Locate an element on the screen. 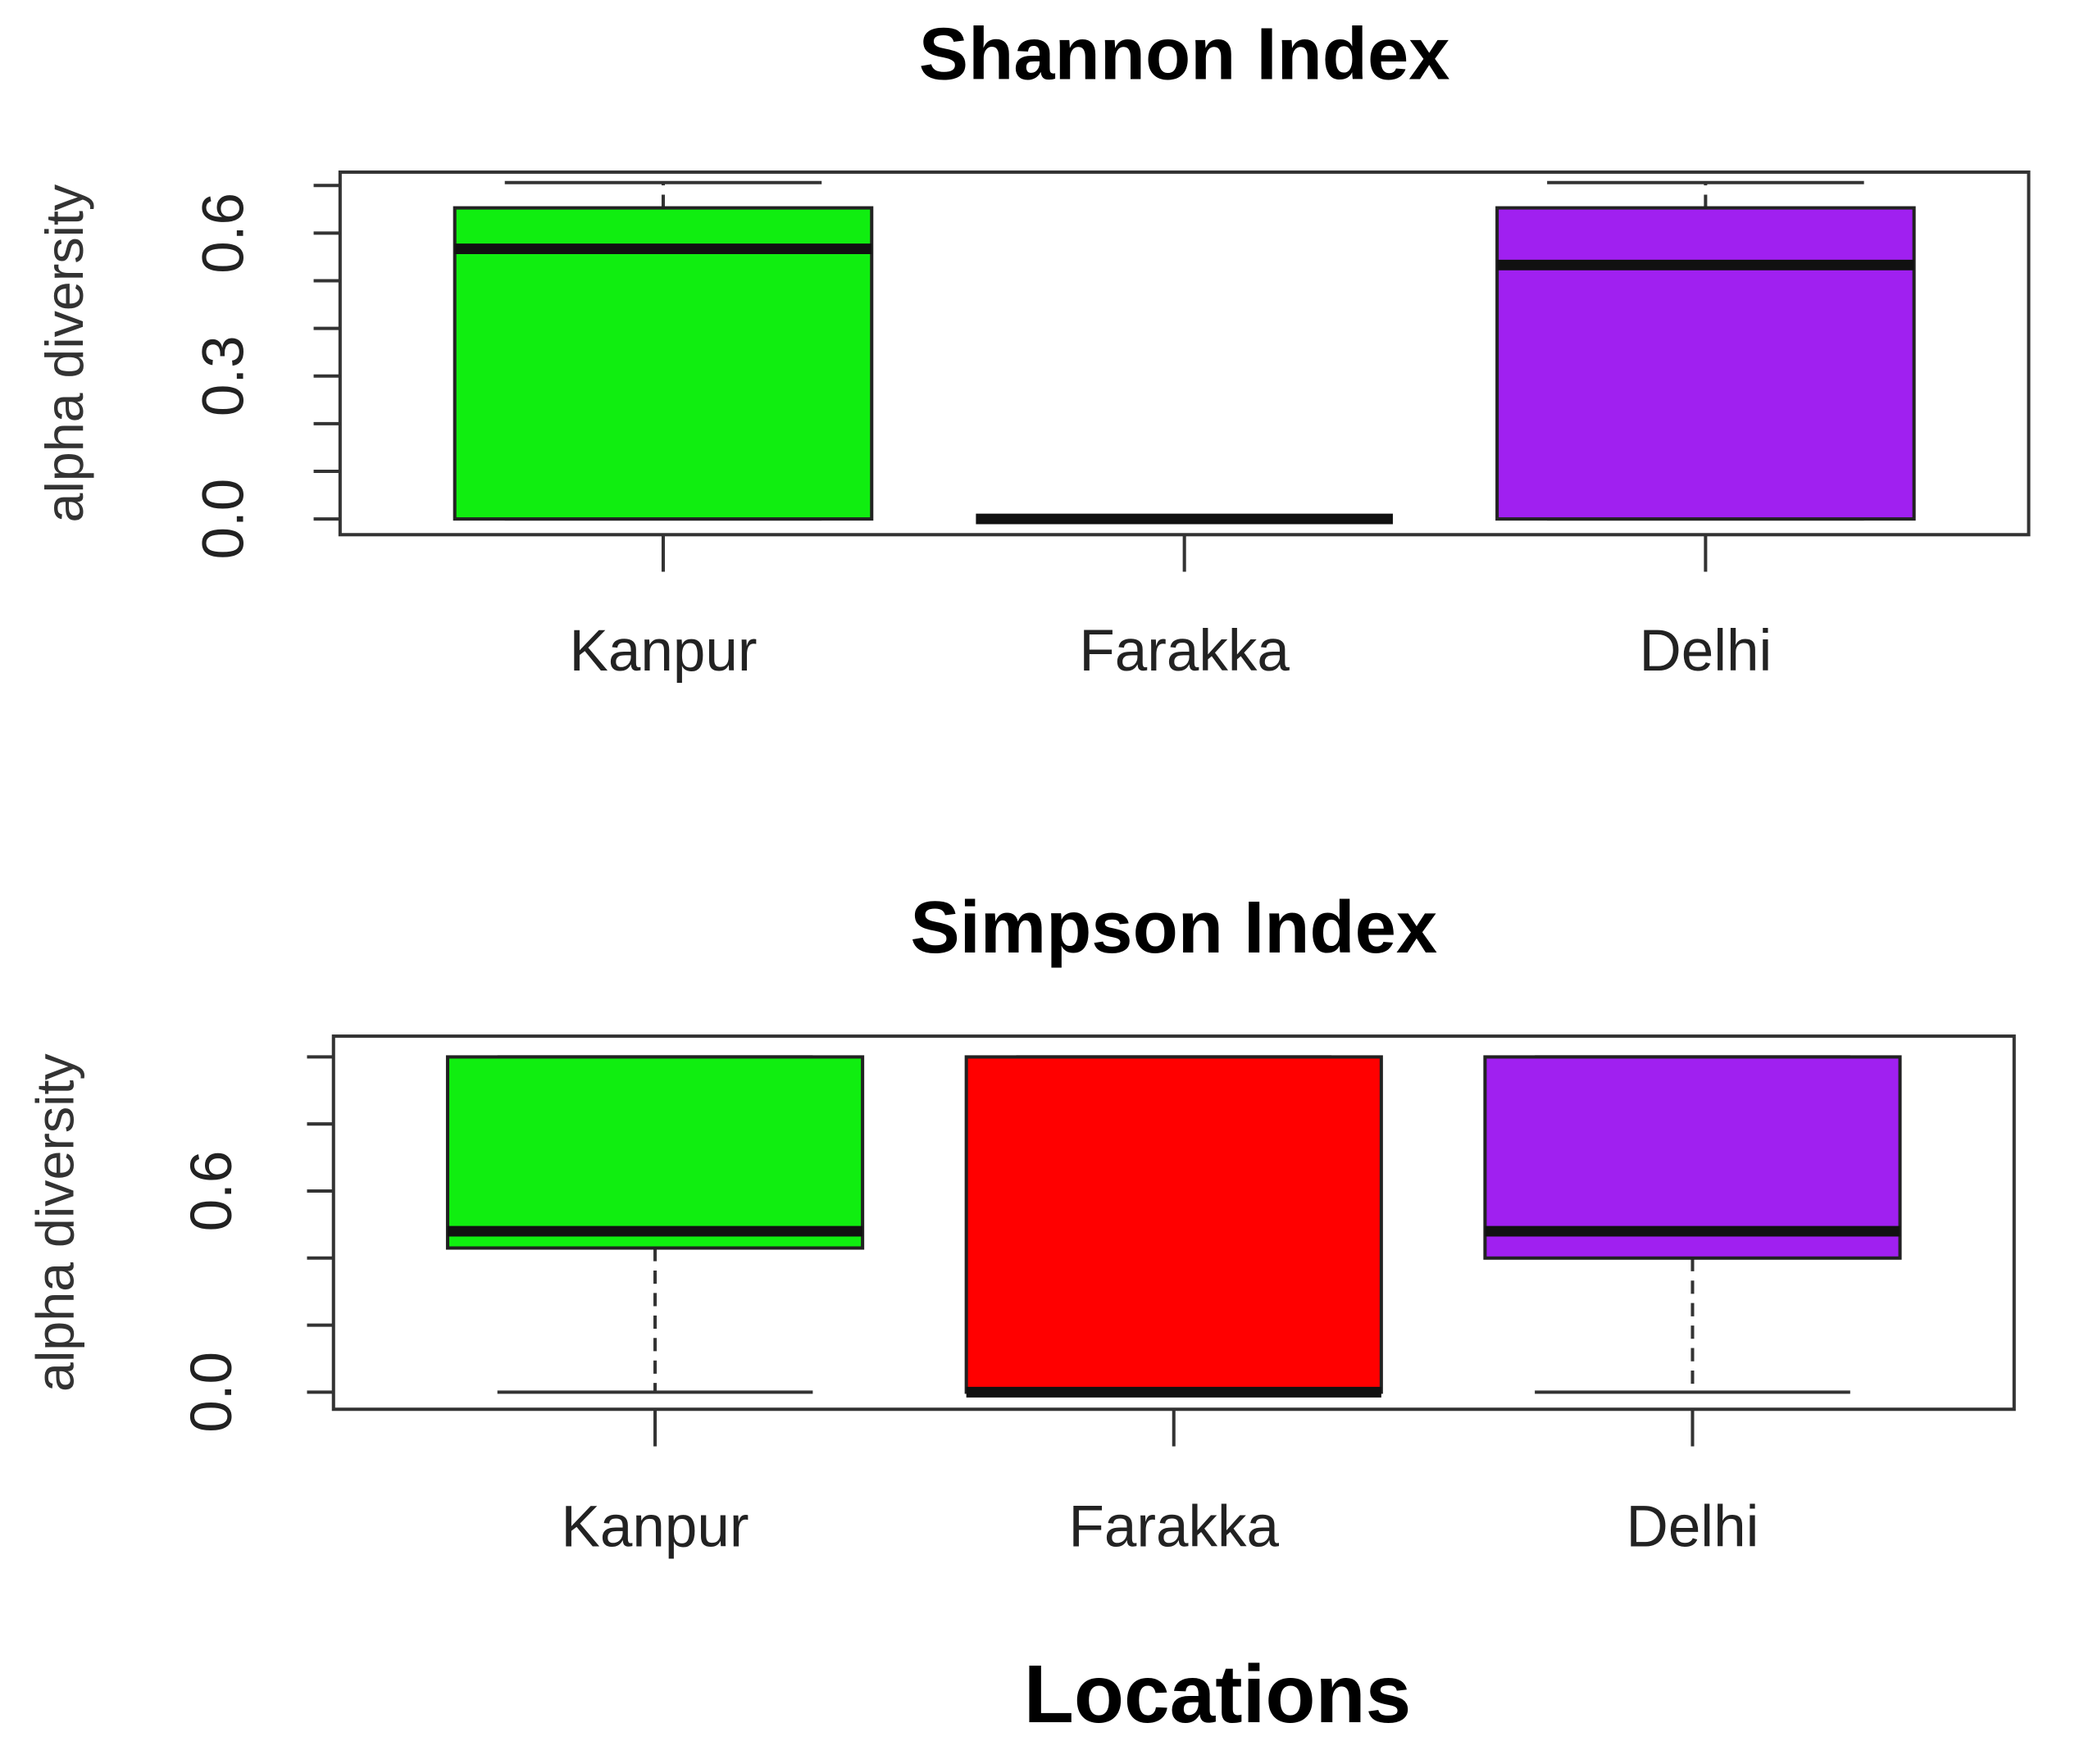 The width and height of the screenshot is (2075, 1764). x-axis-label: Locations is located at coordinates (1218, 1694).